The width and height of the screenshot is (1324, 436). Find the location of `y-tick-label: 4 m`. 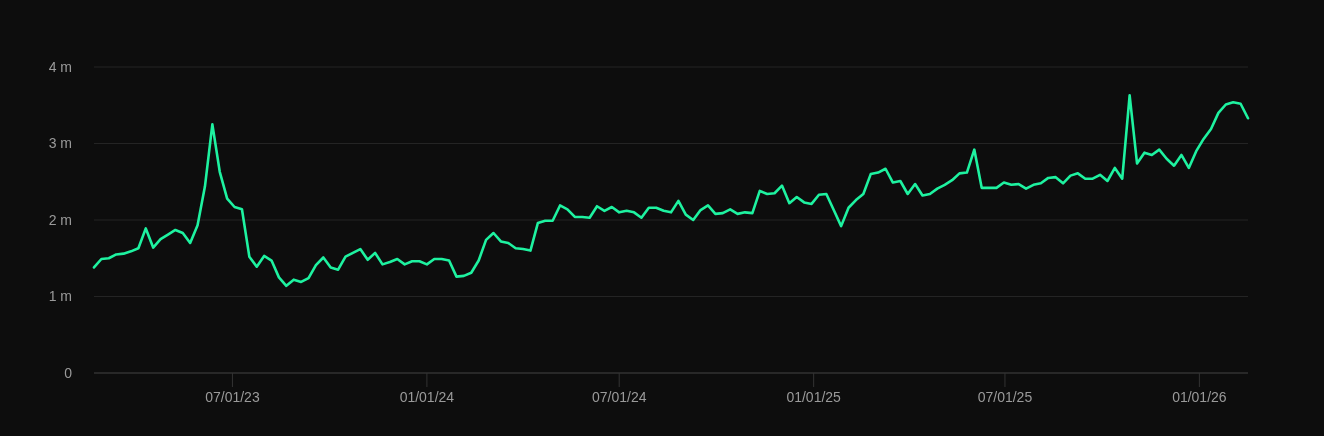

y-tick-label: 4 m is located at coordinates (60, 66).